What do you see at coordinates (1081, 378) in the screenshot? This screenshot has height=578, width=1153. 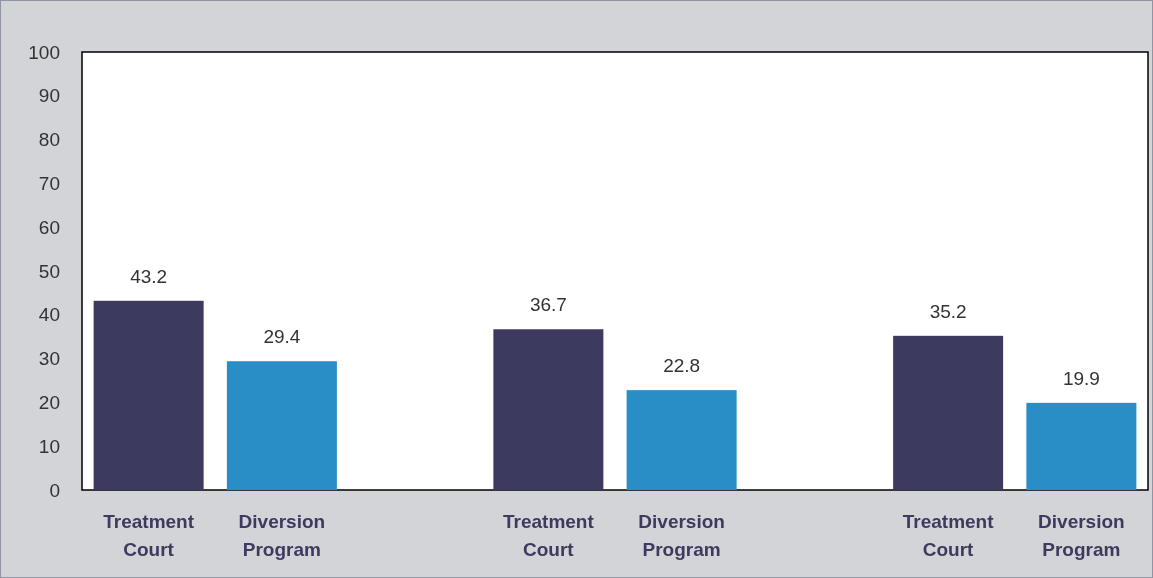 I see `data-label: 19.9` at bounding box center [1081, 378].